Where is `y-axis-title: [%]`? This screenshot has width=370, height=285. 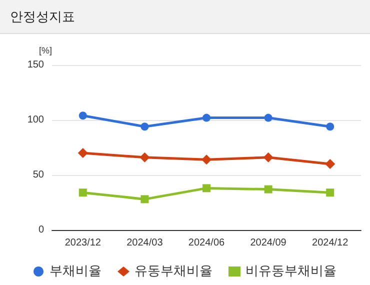
y-axis-title: [%] is located at coordinates (45, 51).